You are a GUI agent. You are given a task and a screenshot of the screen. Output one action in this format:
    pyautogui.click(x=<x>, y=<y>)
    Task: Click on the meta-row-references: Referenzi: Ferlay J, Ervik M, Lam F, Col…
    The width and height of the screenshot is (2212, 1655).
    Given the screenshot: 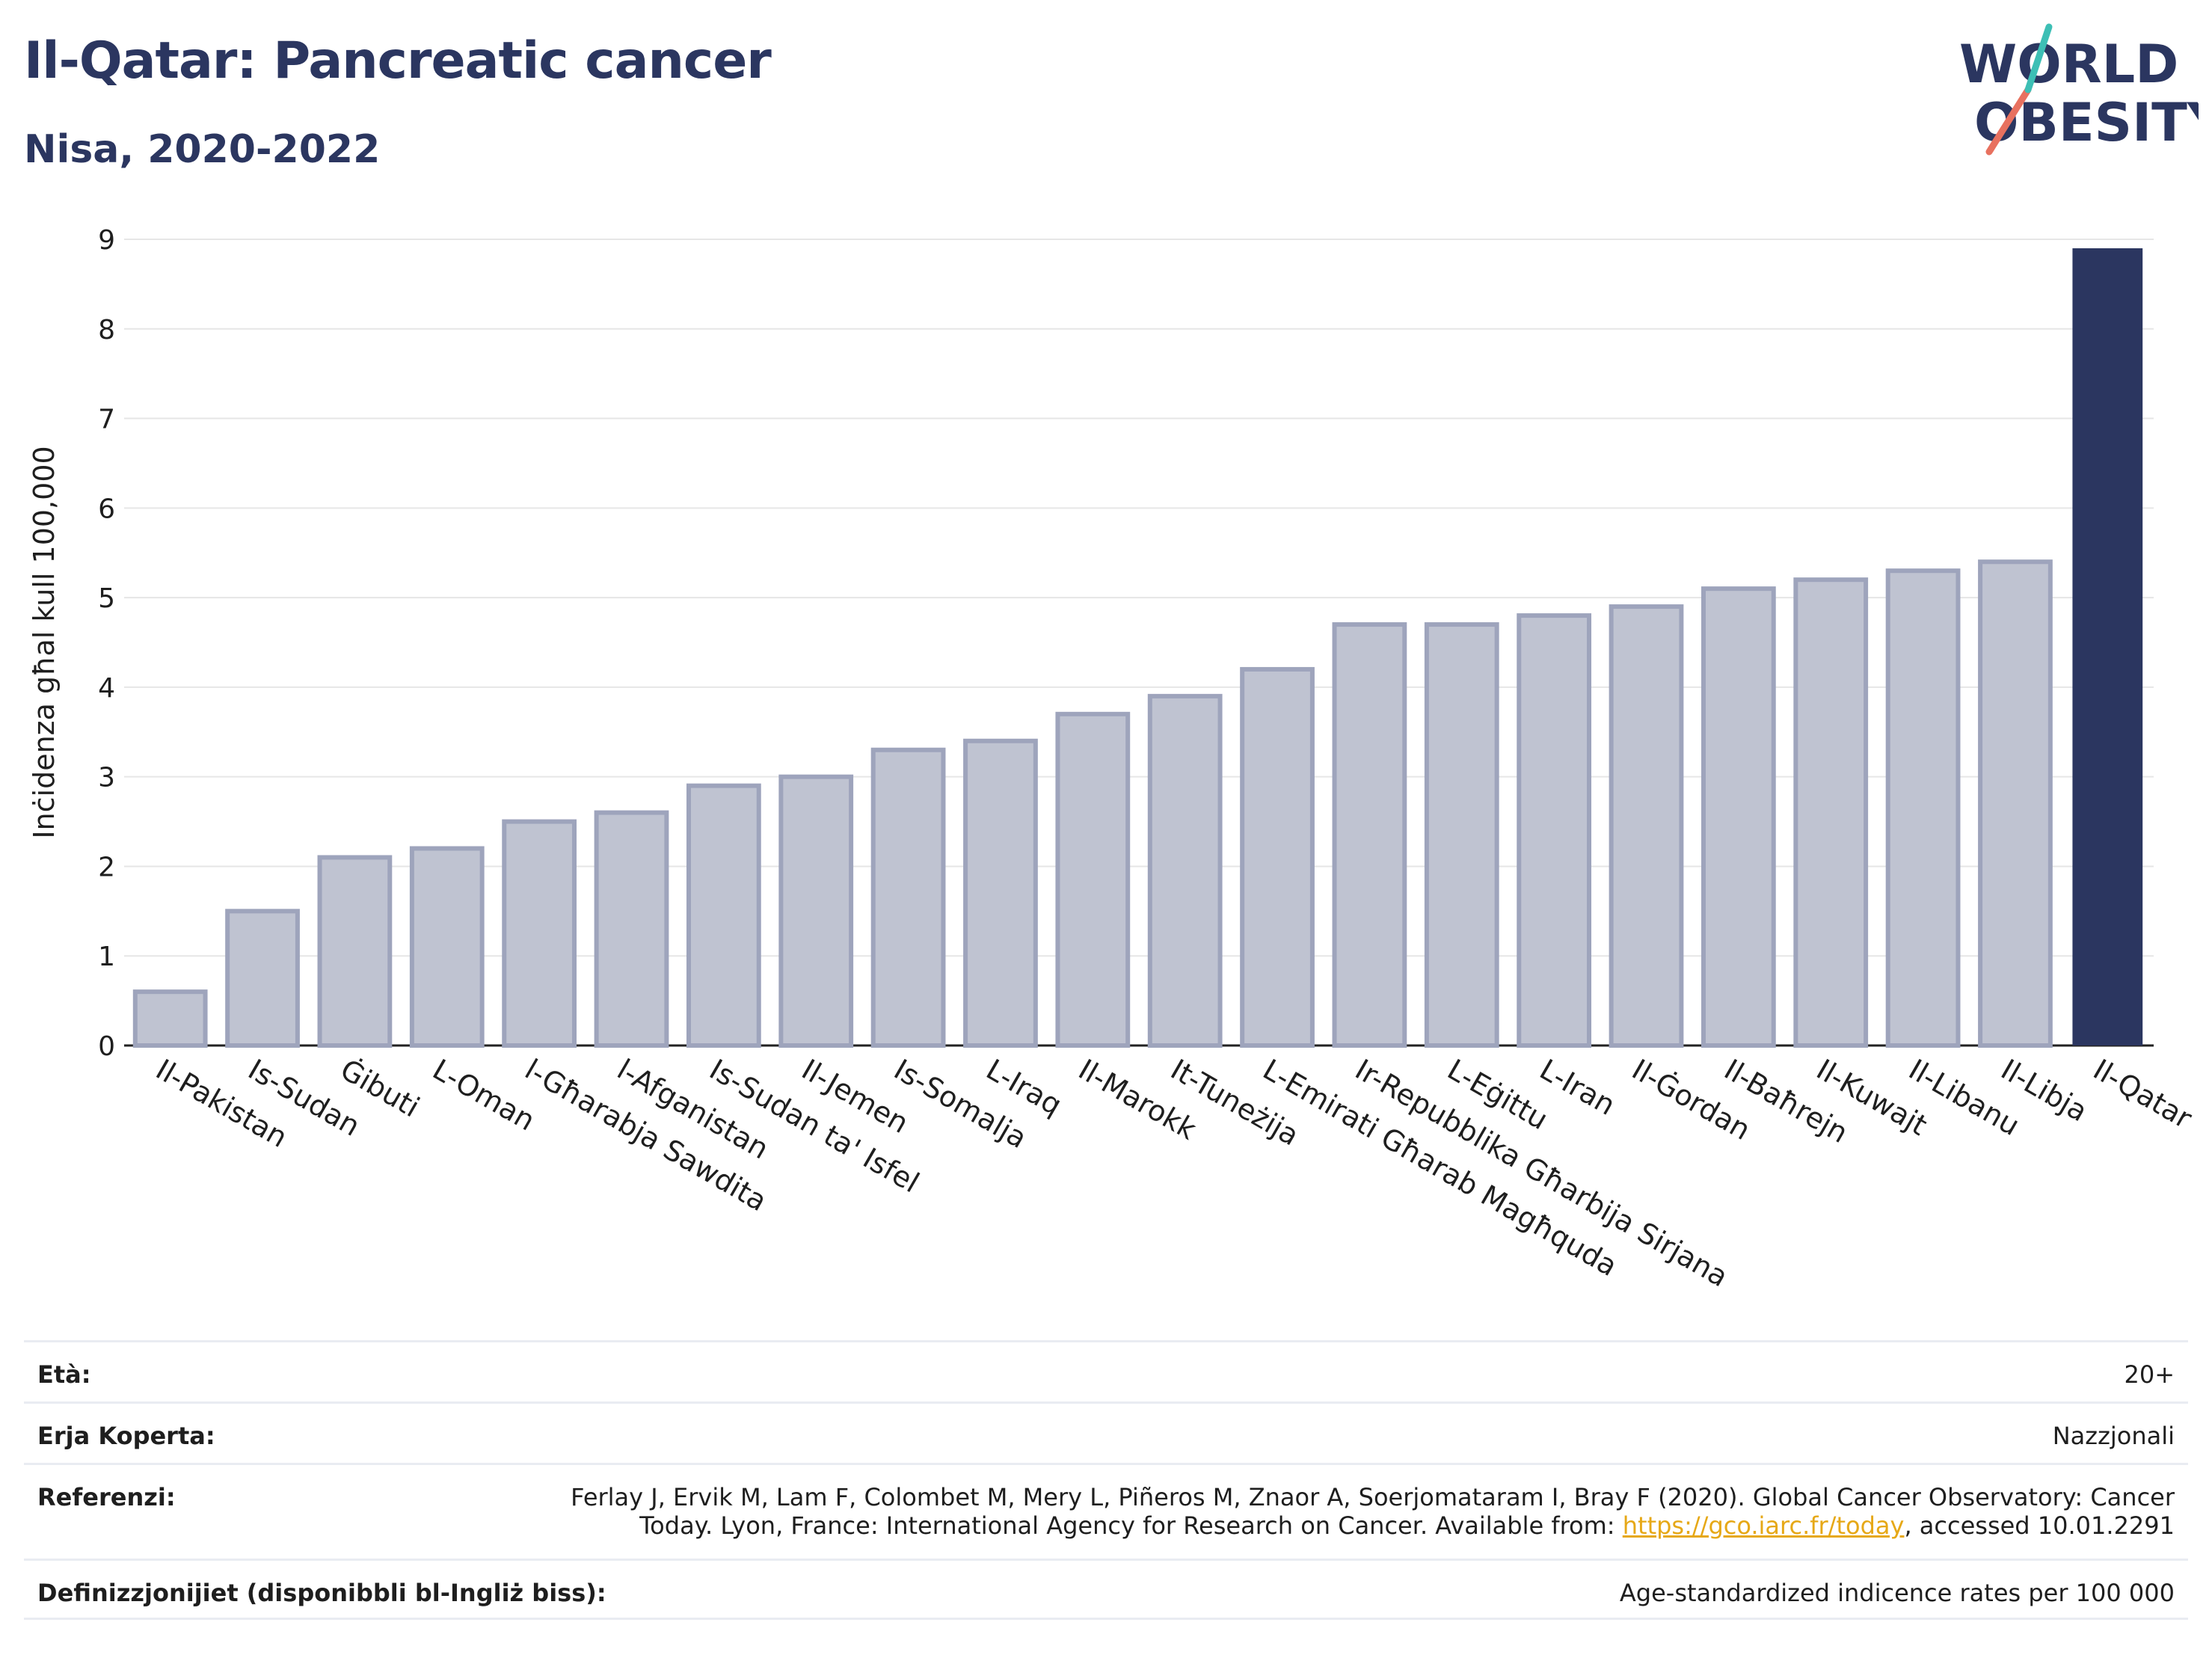 What is the action you would take?
    pyautogui.click(x=1106, y=1511)
    